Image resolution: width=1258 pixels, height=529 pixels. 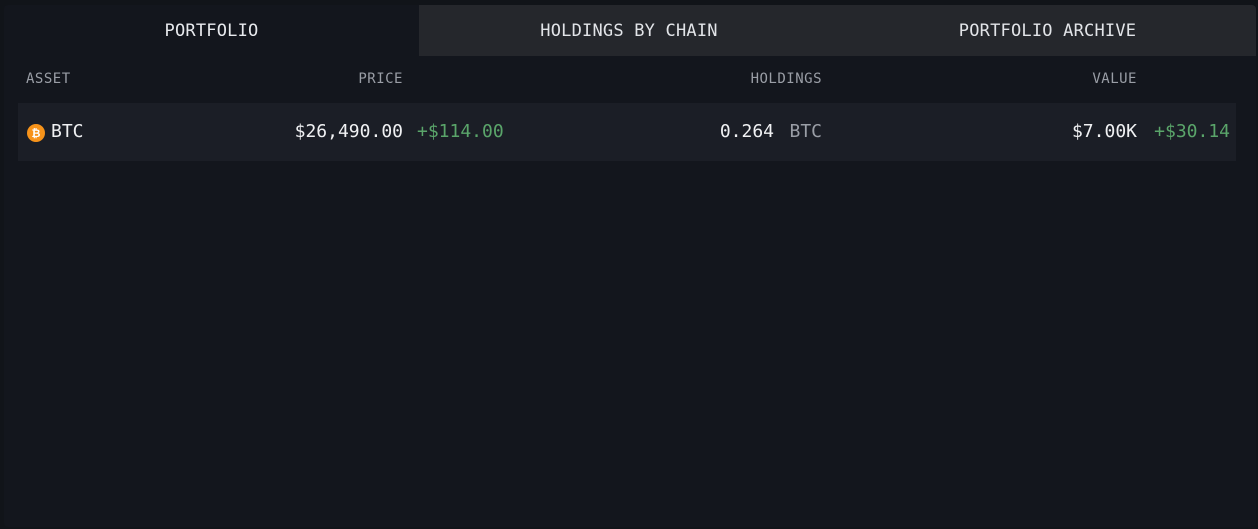 What do you see at coordinates (1047, 30) in the screenshot?
I see `tab-portfolio-archive: PORTFOLIO ARCHIVE` at bounding box center [1047, 30].